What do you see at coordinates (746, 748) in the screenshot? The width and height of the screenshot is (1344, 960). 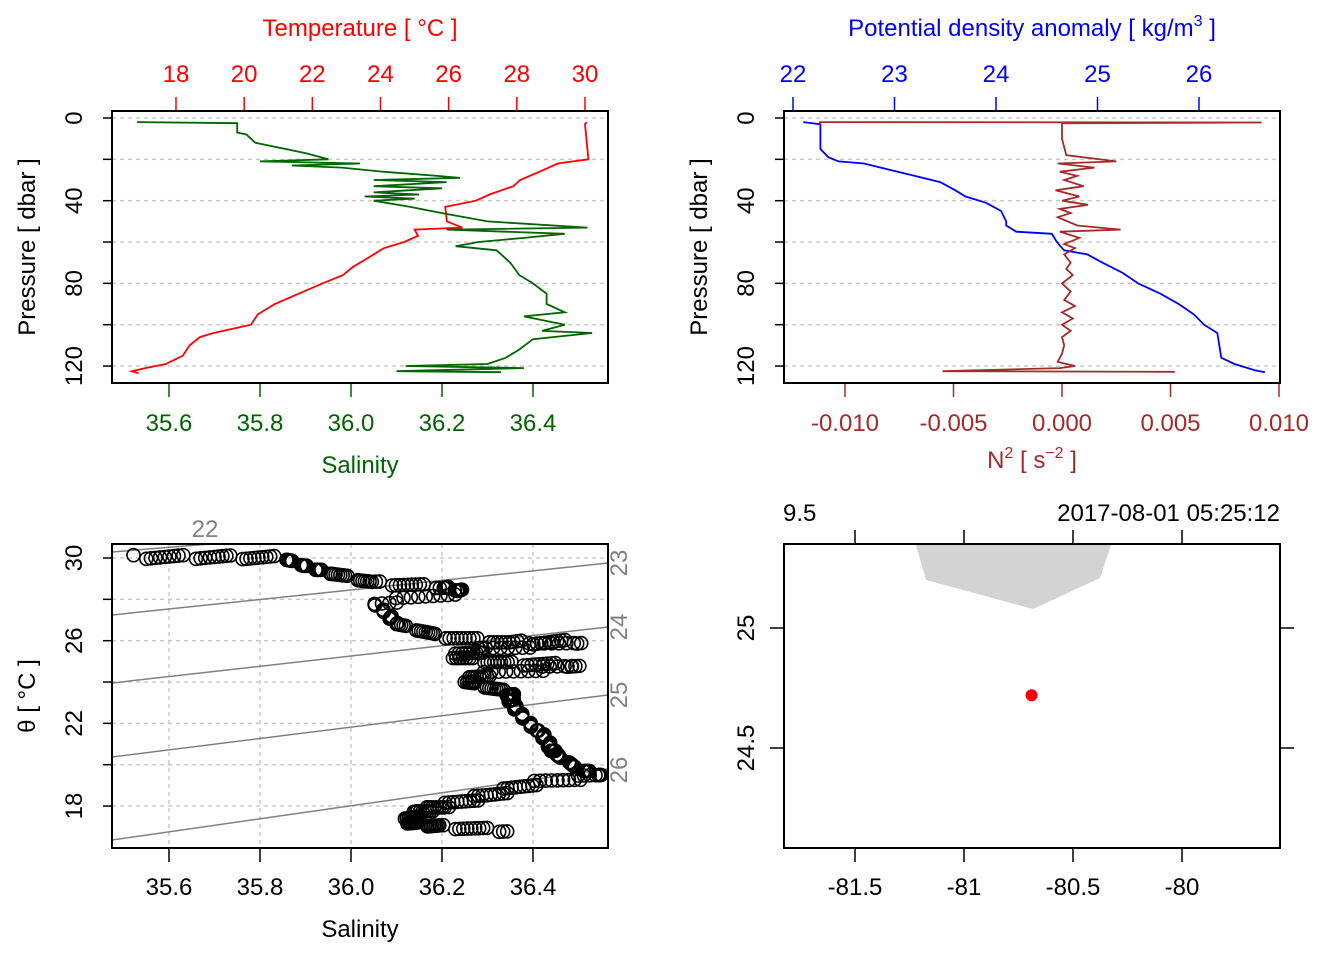 I see `latitude-tick-label: 24.5` at bounding box center [746, 748].